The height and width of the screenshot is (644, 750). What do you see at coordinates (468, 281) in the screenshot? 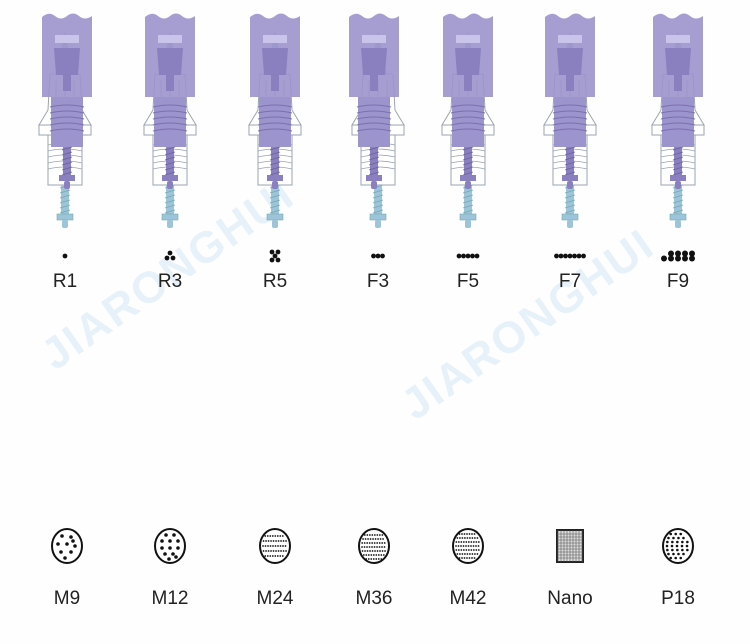
I see `needle-type-label: F5` at bounding box center [468, 281].